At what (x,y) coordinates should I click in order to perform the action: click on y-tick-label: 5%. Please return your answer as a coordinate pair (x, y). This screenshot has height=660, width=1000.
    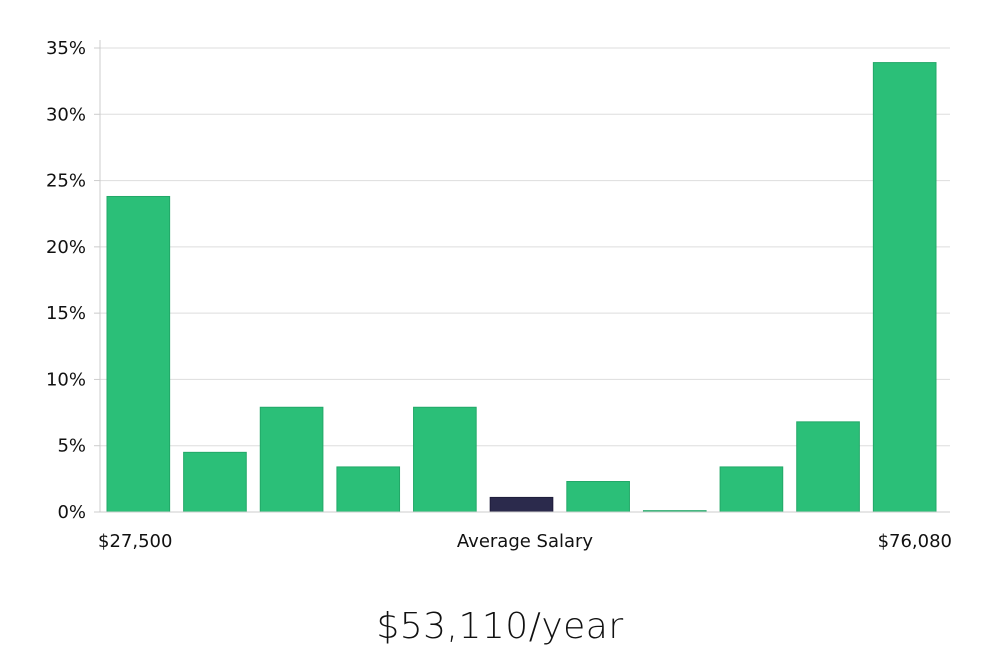
    Looking at the image, I should click on (71, 446).